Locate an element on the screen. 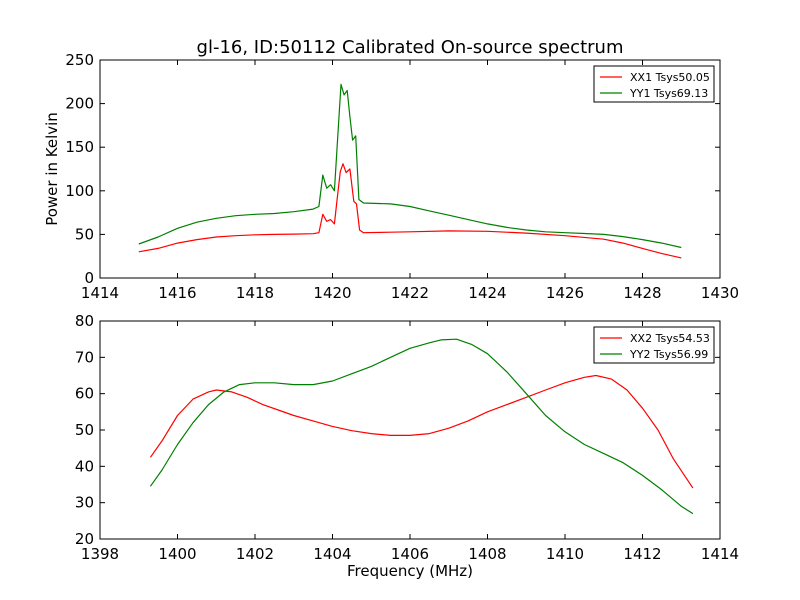  top-x-tick-label: 1430 is located at coordinates (720, 293).